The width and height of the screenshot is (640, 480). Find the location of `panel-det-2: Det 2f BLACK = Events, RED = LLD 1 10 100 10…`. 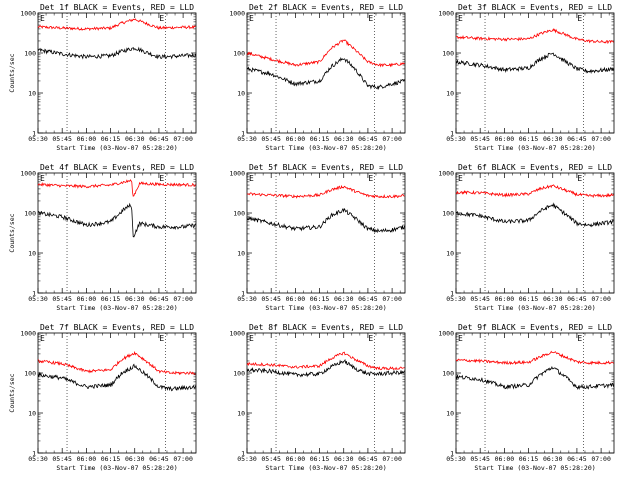

panel-det-2: Det 2f BLACK = Events, RED = LLD 1 10 100 10… is located at coordinates (317, 77).